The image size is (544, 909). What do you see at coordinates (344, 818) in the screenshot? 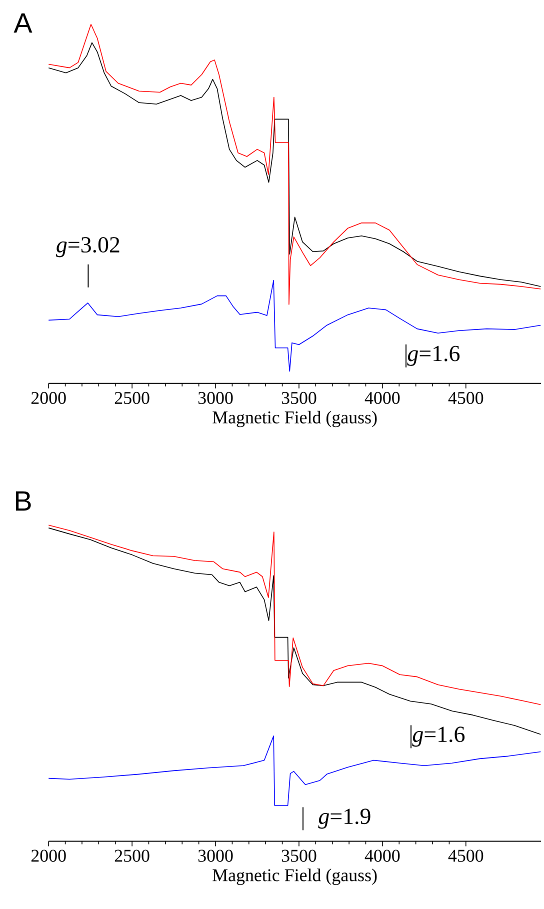
I see `annotation: g=1.9` at bounding box center [344, 818].